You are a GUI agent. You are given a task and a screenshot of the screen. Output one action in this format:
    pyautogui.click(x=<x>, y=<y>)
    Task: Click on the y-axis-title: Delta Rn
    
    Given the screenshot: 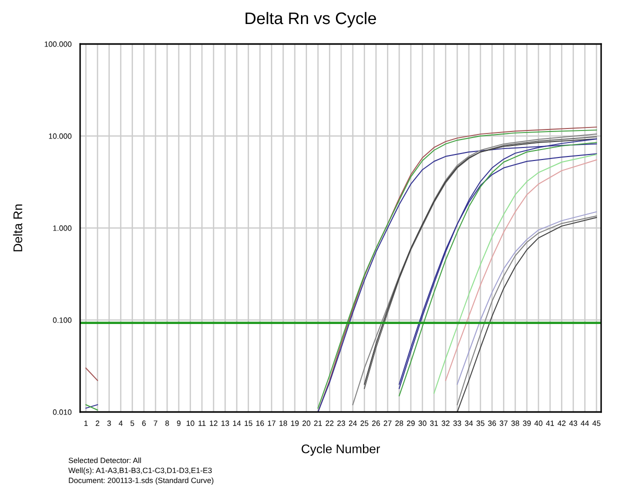 What is the action you would take?
    pyautogui.click(x=17, y=228)
    